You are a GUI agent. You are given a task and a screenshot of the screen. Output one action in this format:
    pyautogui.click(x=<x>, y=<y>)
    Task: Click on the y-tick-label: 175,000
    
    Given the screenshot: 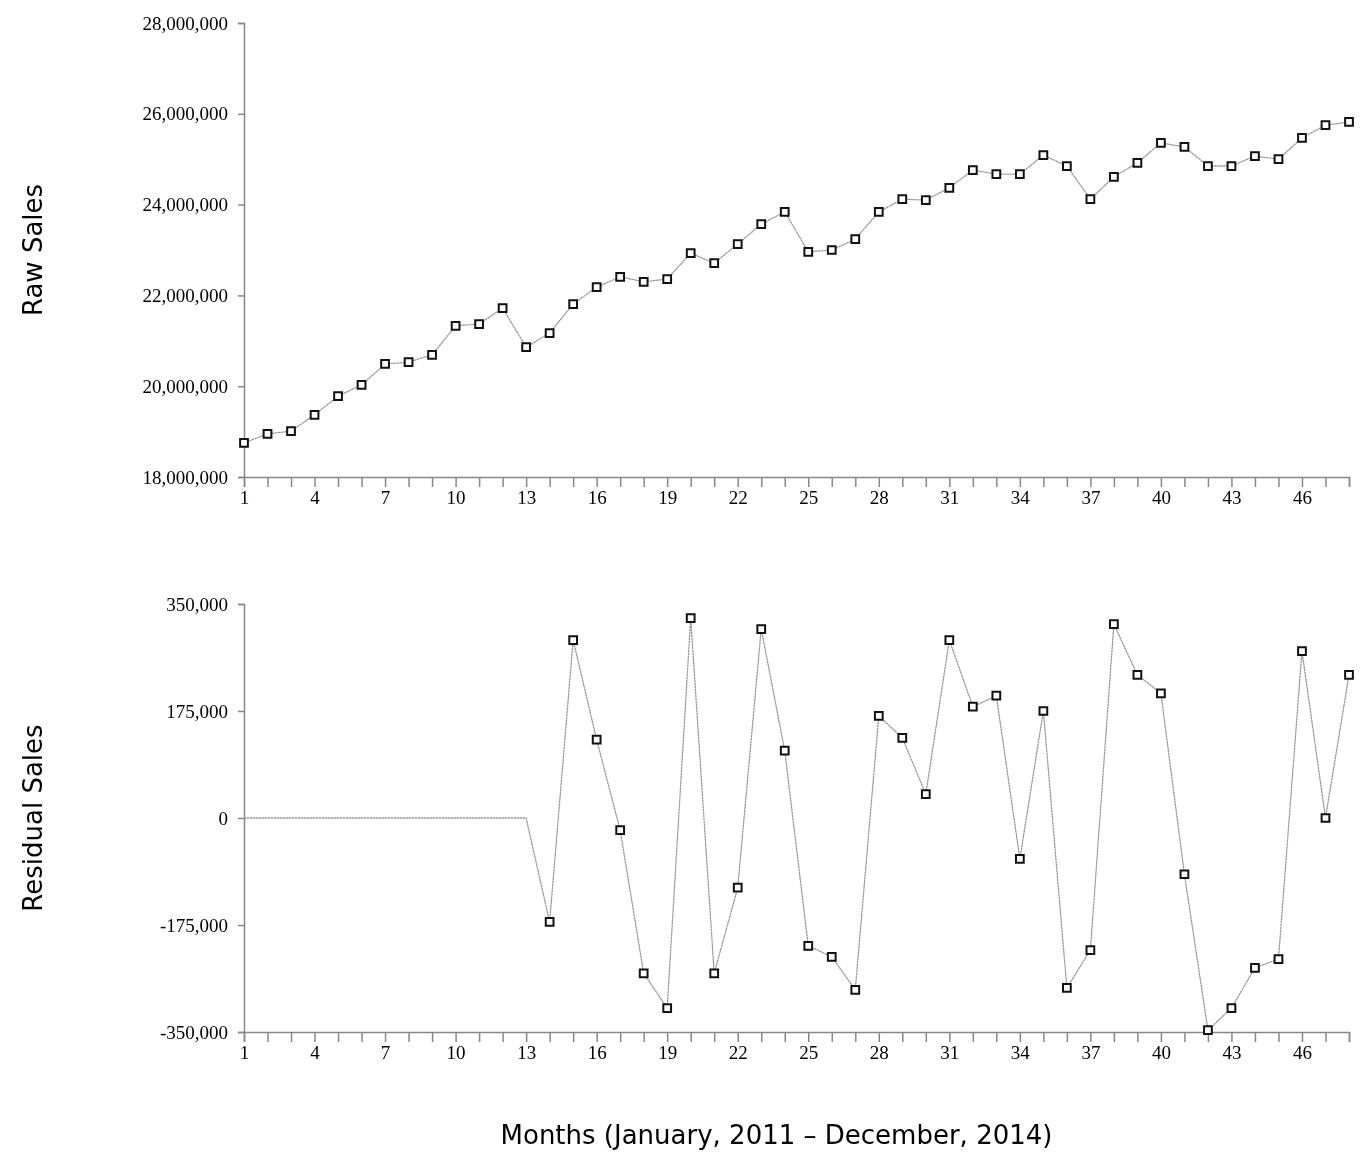 What is the action you would take?
    pyautogui.click(x=197, y=711)
    